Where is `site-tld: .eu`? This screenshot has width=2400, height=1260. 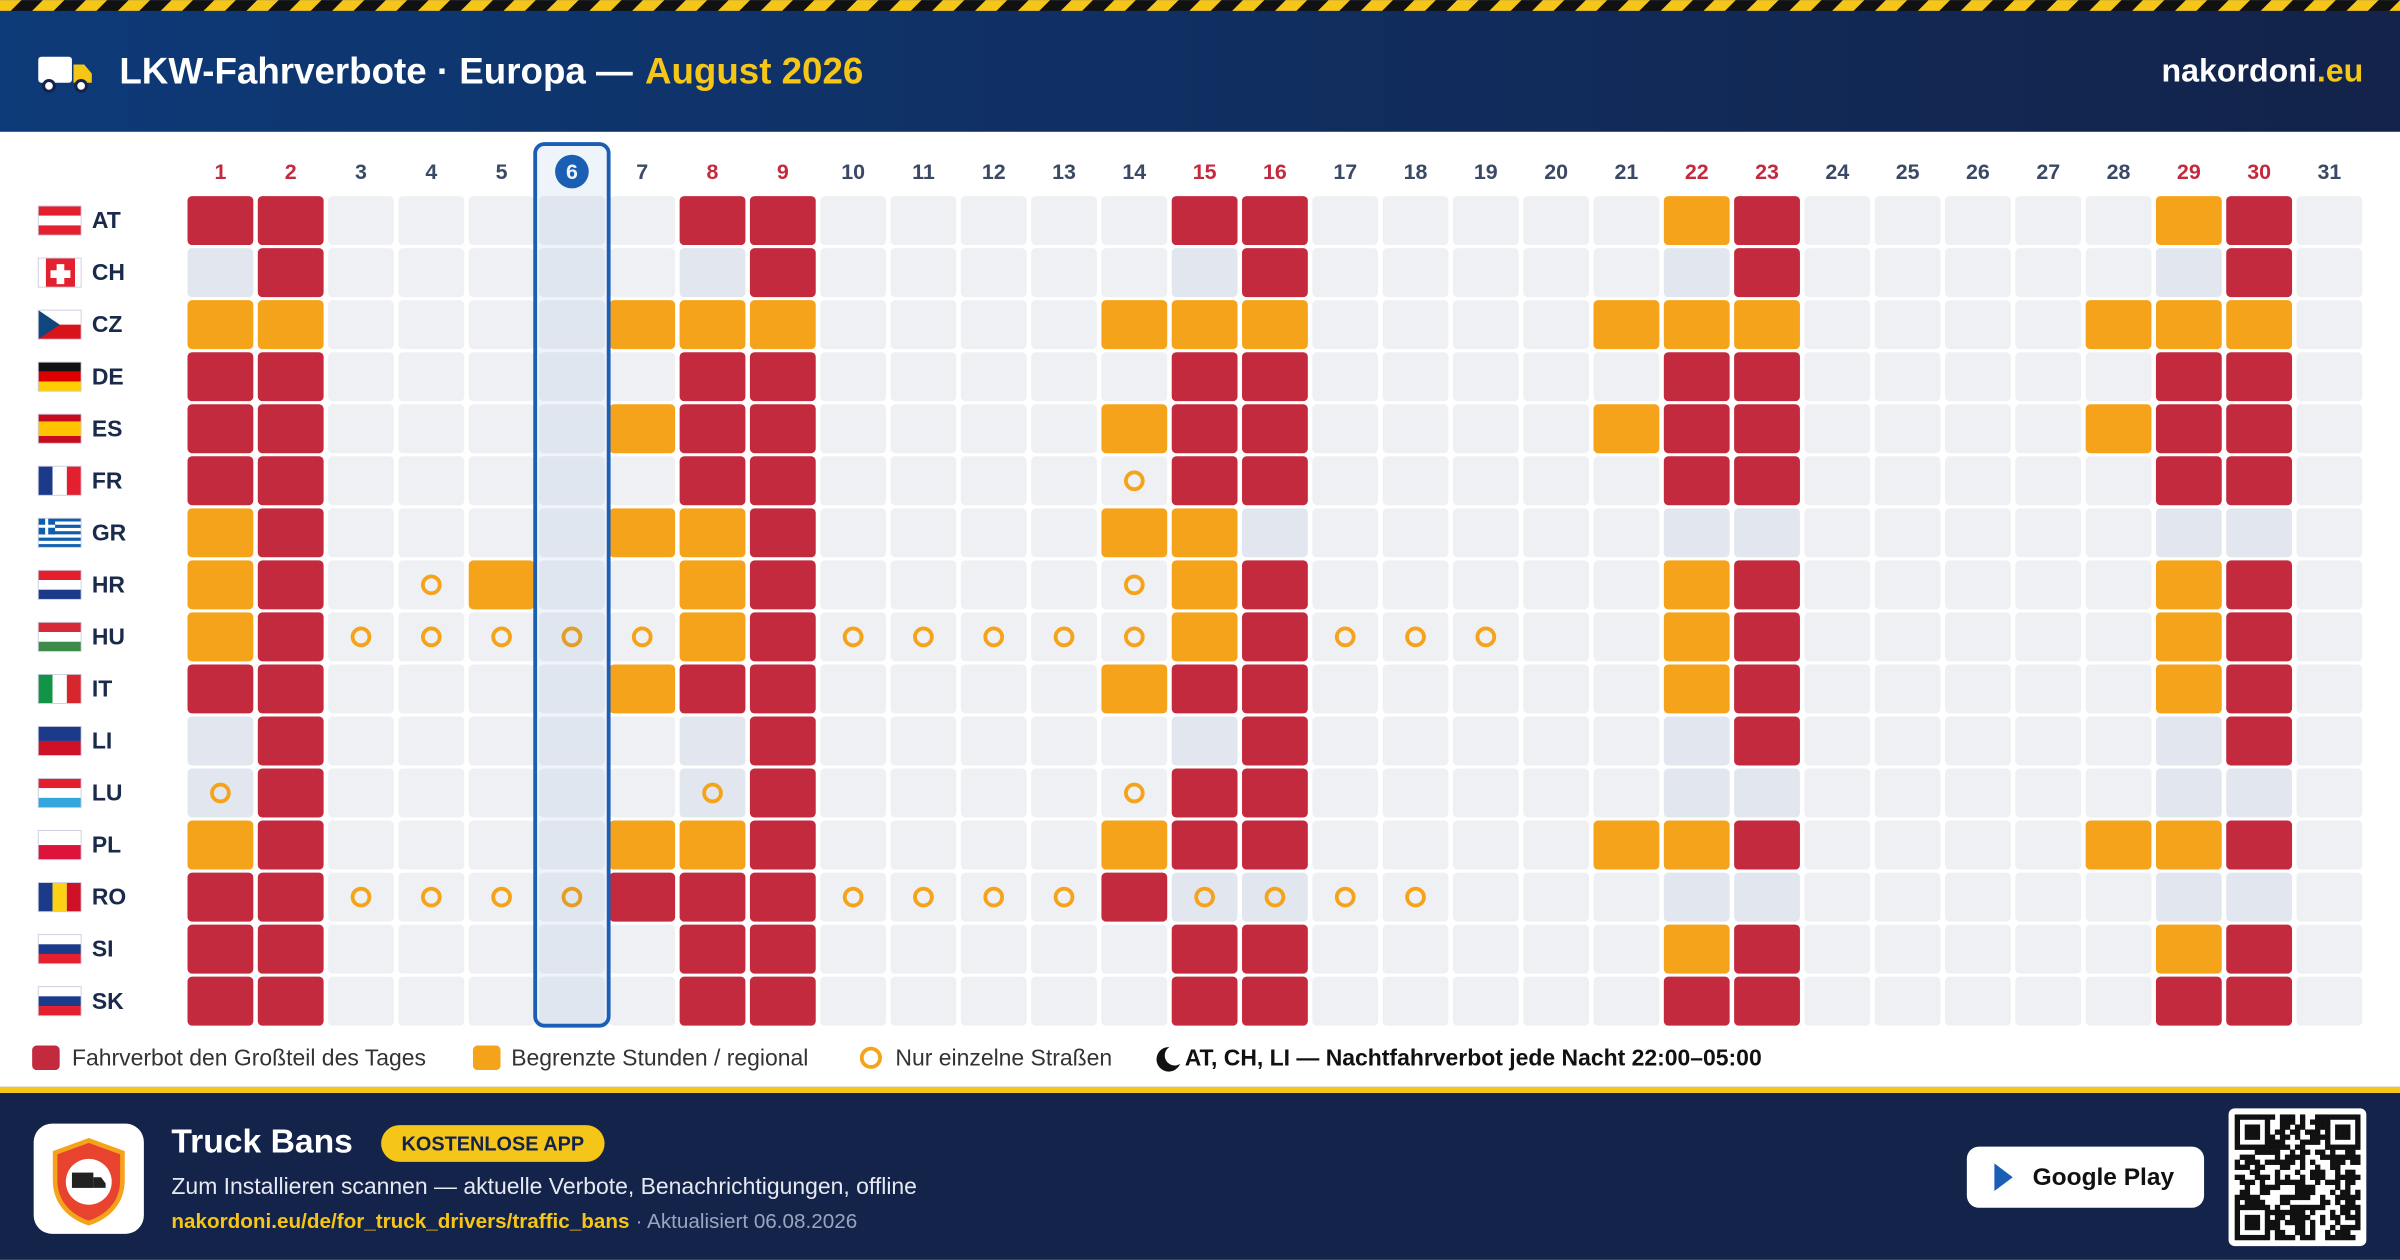 site-tld: .eu is located at coordinates (2340, 71).